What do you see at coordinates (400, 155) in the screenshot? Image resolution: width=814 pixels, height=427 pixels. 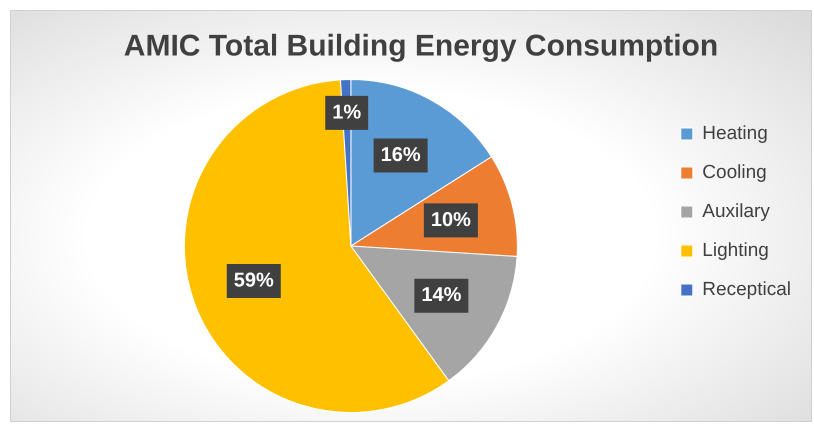 I see `data-label: 16%` at bounding box center [400, 155].